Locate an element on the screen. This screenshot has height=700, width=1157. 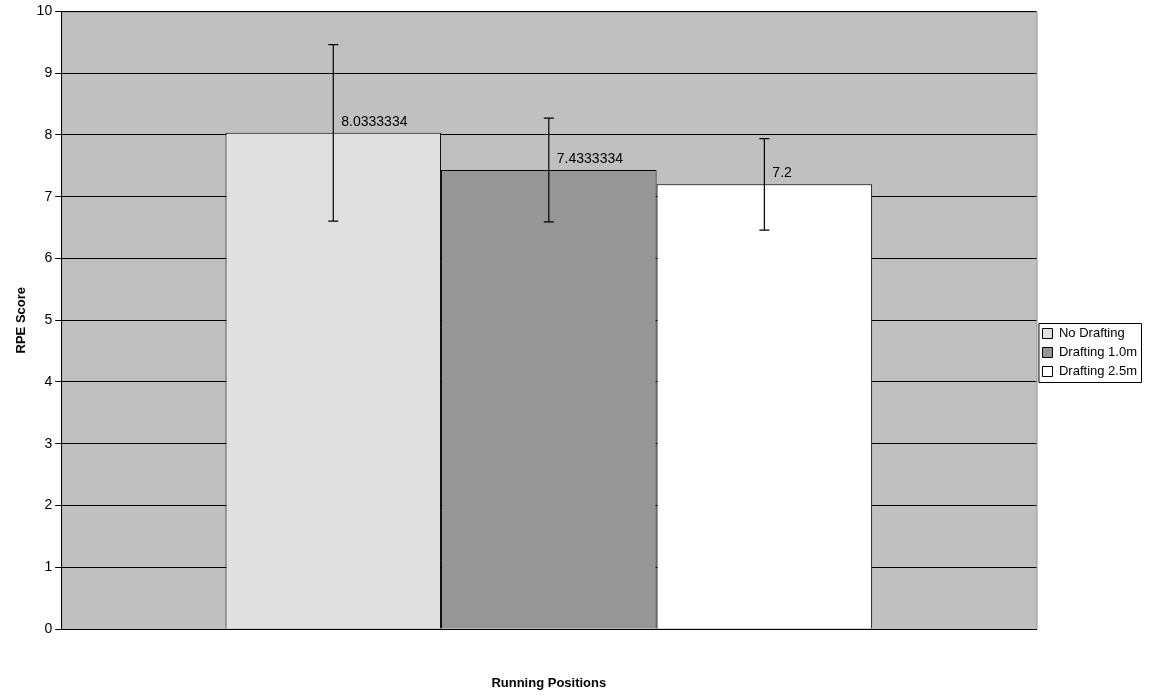
legend-label: Drafting 1.0m is located at coordinates (1098, 352).